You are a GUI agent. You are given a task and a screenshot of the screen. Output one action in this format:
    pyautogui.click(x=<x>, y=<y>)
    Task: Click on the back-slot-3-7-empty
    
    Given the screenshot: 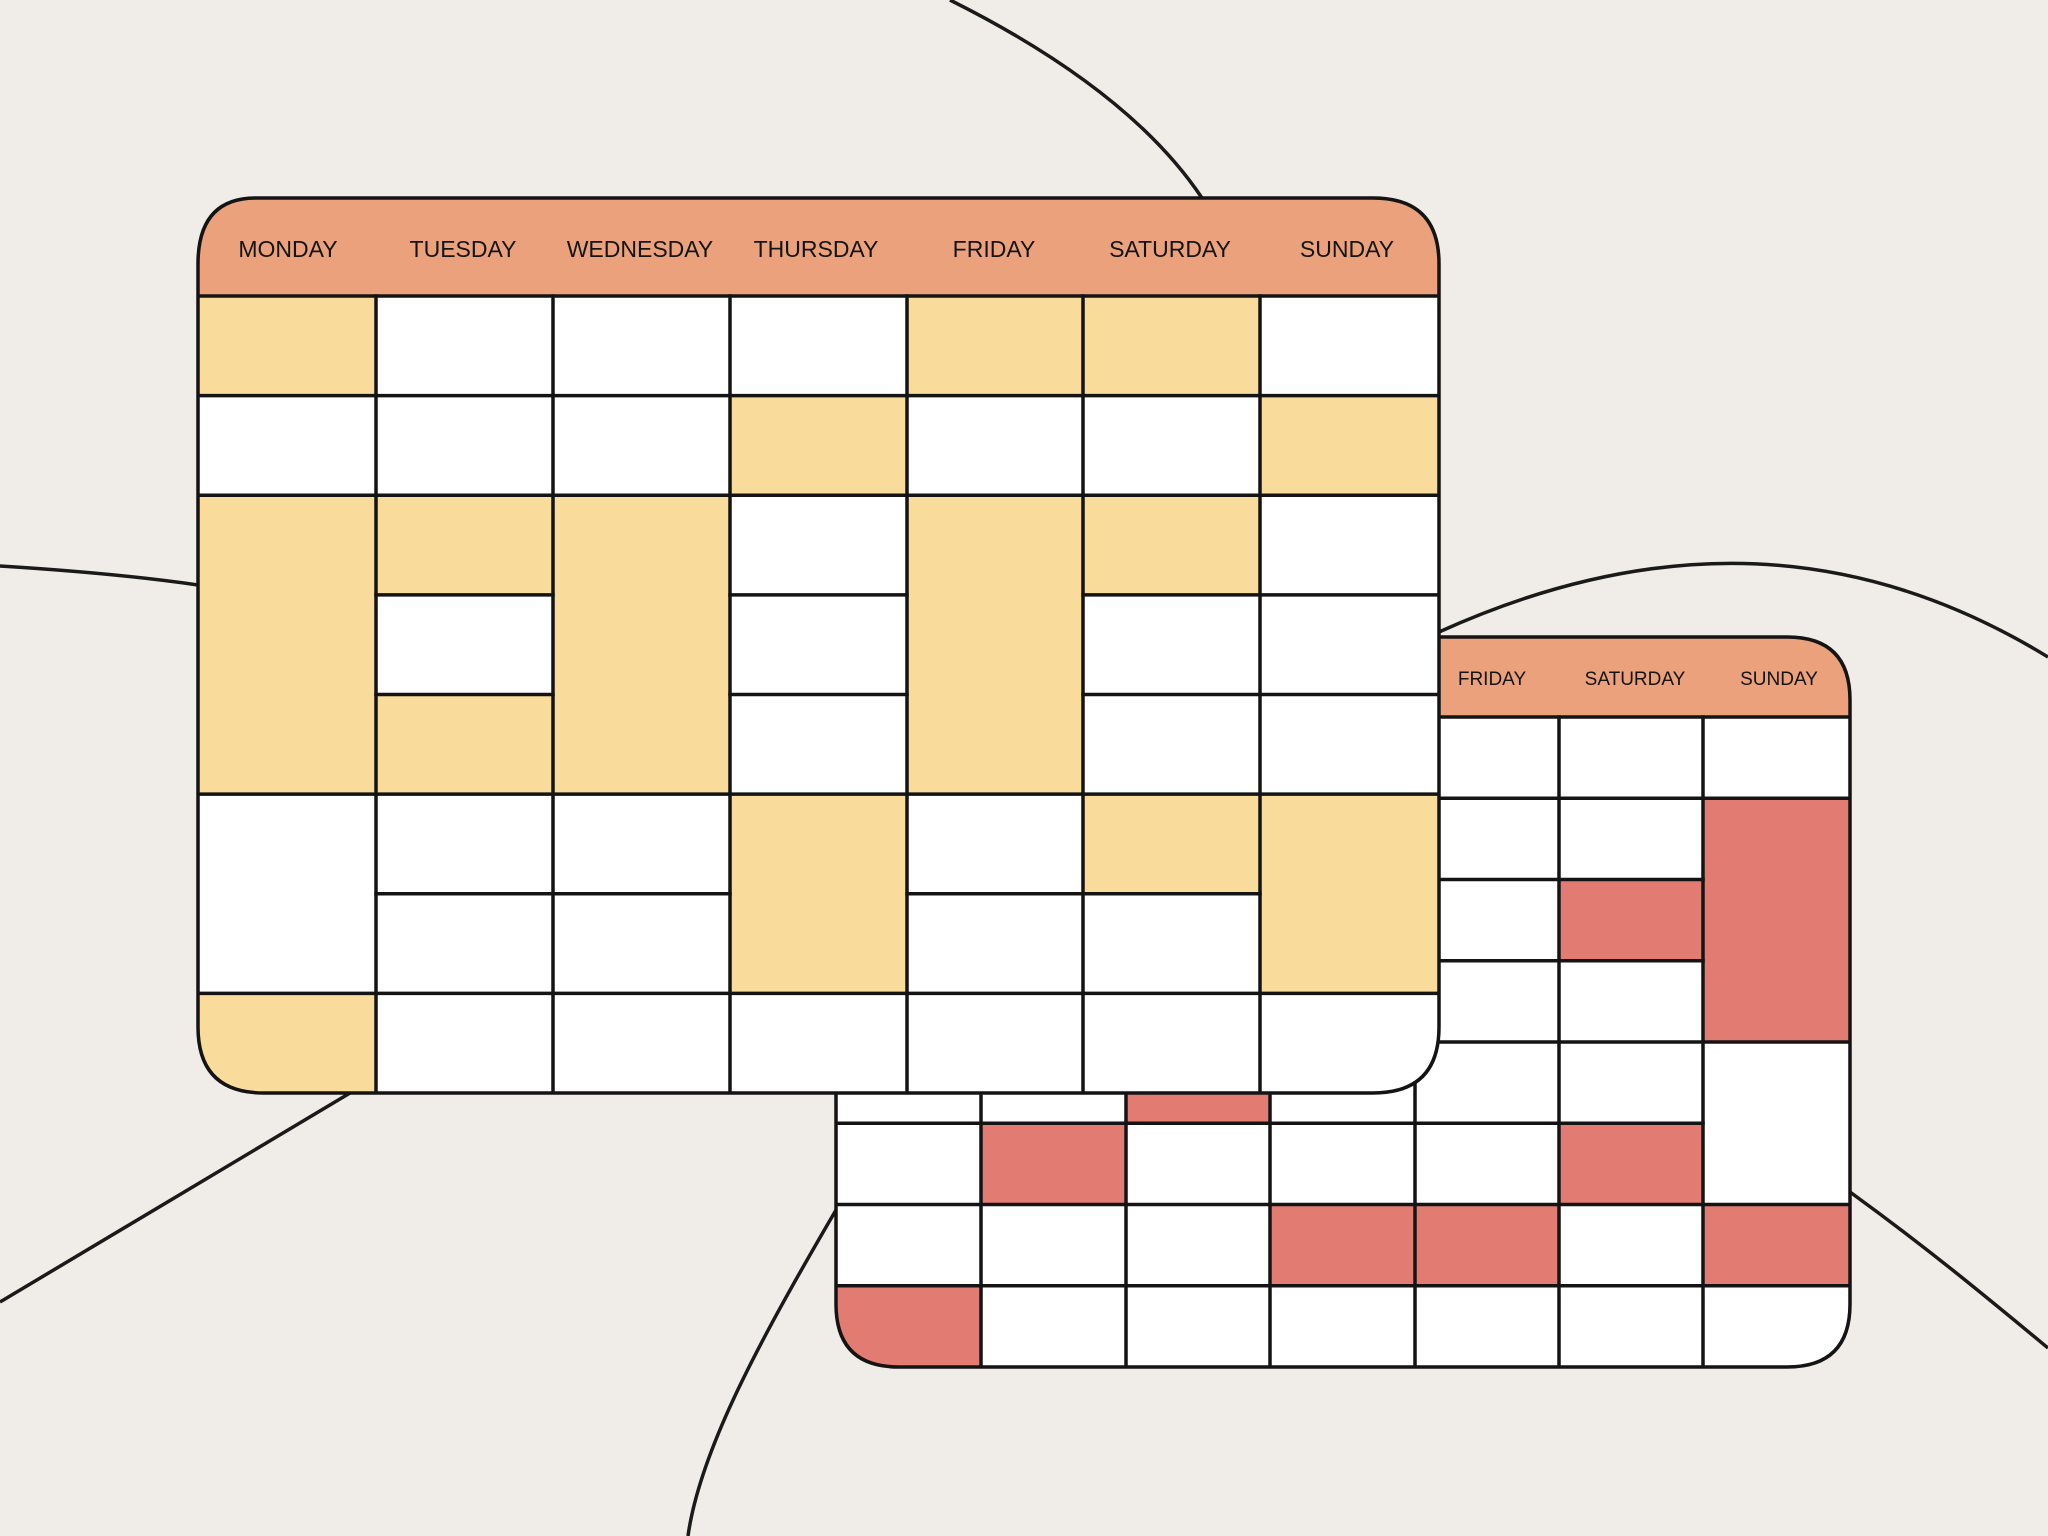 What is the action you would take?
    pyautogui.click(x=1342, y=1326)
    